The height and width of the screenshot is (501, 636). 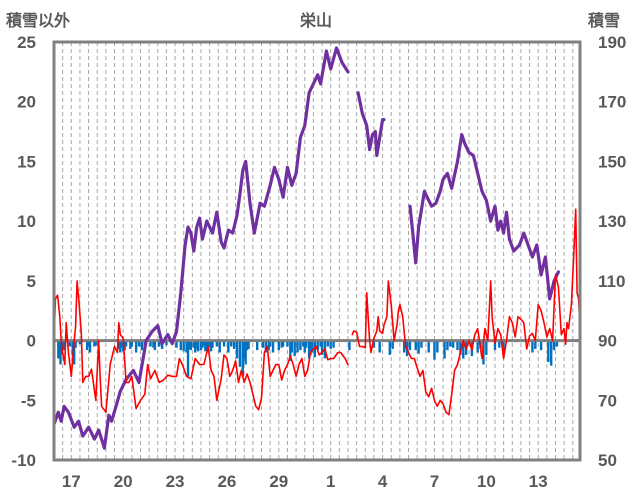 What do you see at coordinates (486, 481) in the screenshot?
I see `x-tick-label: 10` at bounding box center [486, 481].